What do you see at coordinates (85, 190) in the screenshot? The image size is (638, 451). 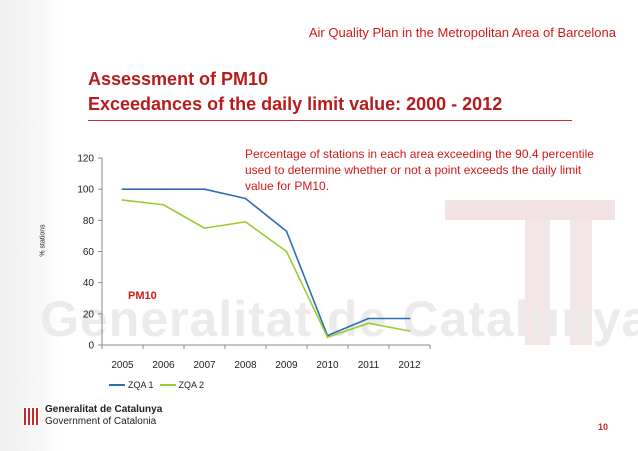 I see `y-tick-label: 100` at bounding box center [85, 190].